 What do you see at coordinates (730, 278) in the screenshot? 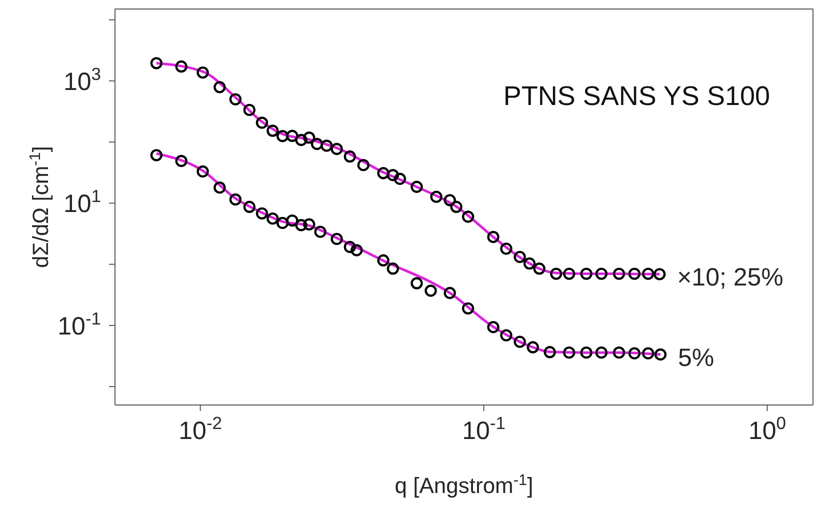
I see `series-label: ×10; 25%` at bounding box center [730, 278].